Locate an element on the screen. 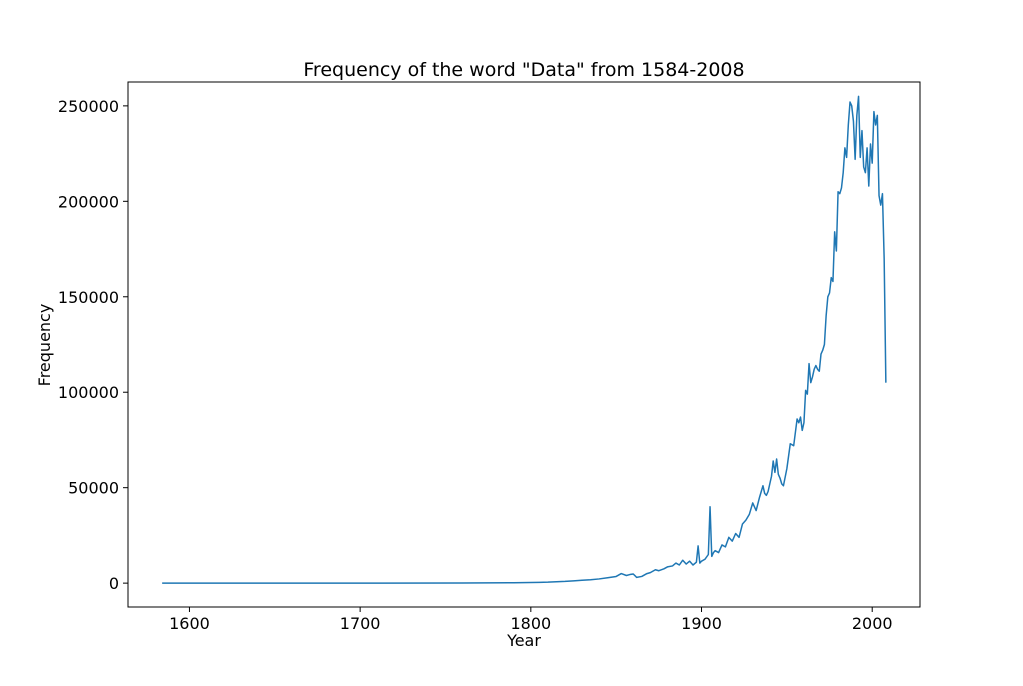  x-tick-label: 1600 is located at coordinates (189, 623).